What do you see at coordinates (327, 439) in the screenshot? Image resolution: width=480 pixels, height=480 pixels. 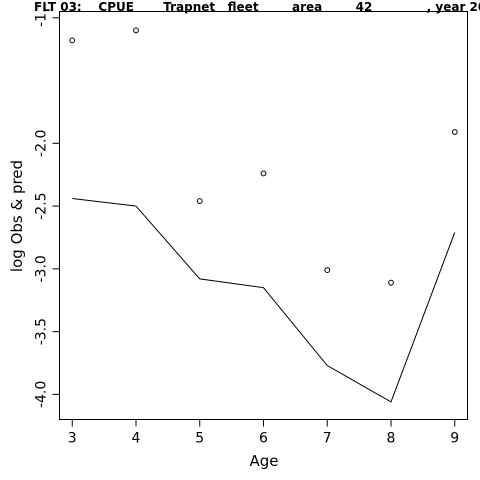 I see `x-tick-label: 7` at bounding box center [327, 439].